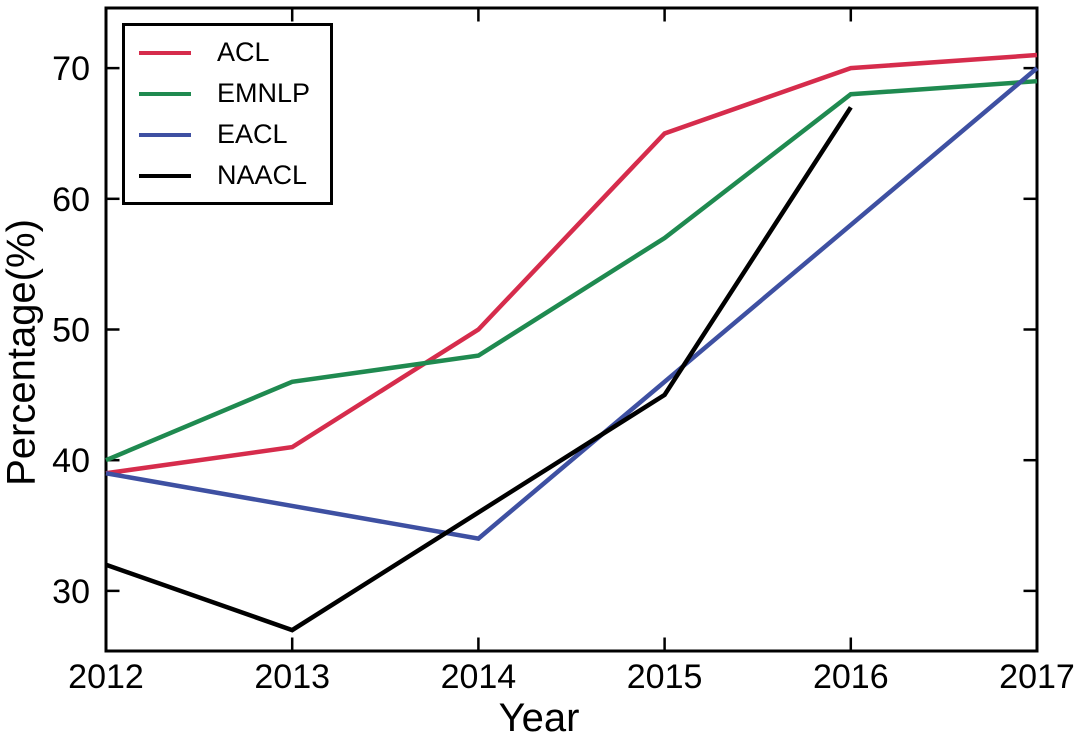 This screenshot has height=734, width=1078. What do you see at coordinates (243, 52) in the screenshot?
I see `legend-label-acl: ACL` at bounding box center [243, 52].